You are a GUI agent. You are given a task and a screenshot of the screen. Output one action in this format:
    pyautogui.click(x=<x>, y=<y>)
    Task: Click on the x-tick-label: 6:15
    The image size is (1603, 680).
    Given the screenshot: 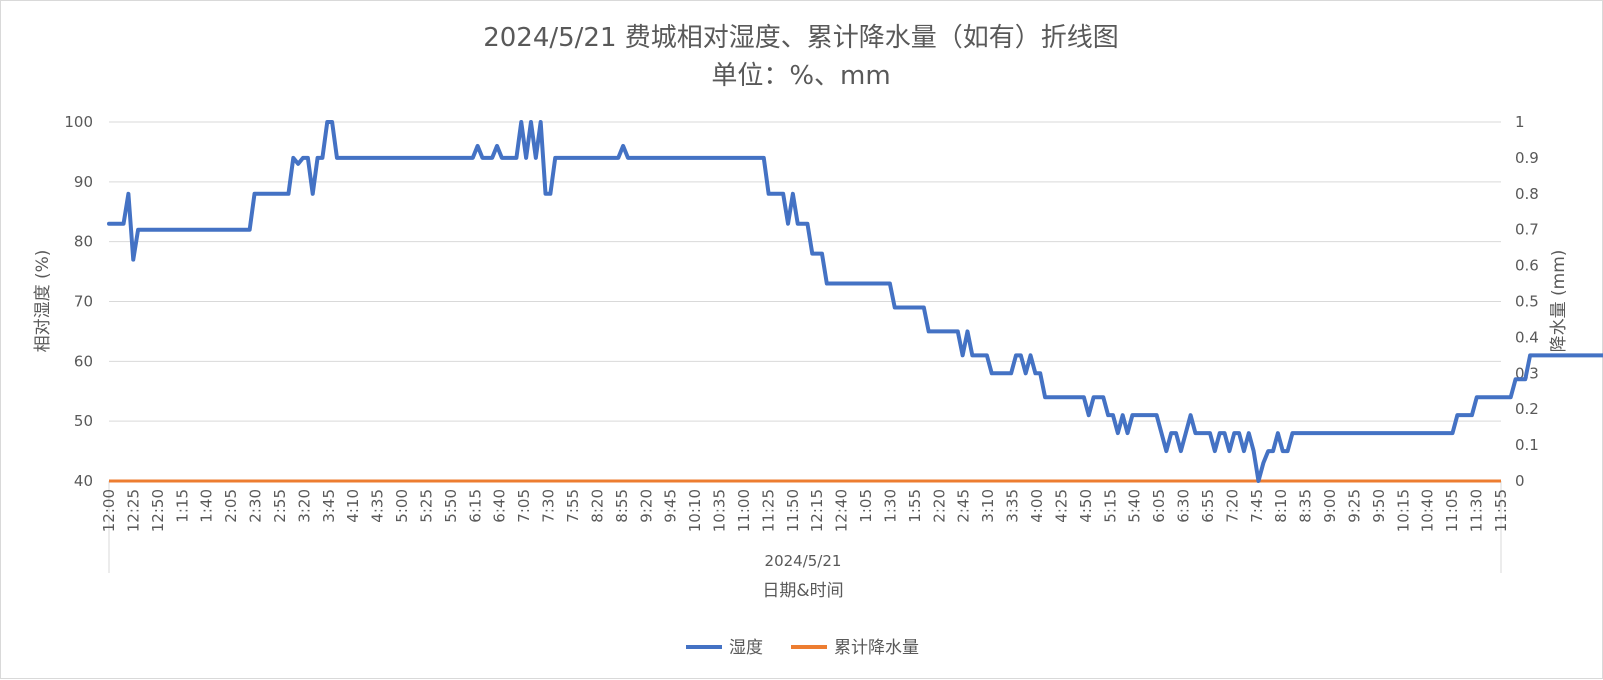 What is the action you would take?
    pyautogui.click(x=475, y=506)
    